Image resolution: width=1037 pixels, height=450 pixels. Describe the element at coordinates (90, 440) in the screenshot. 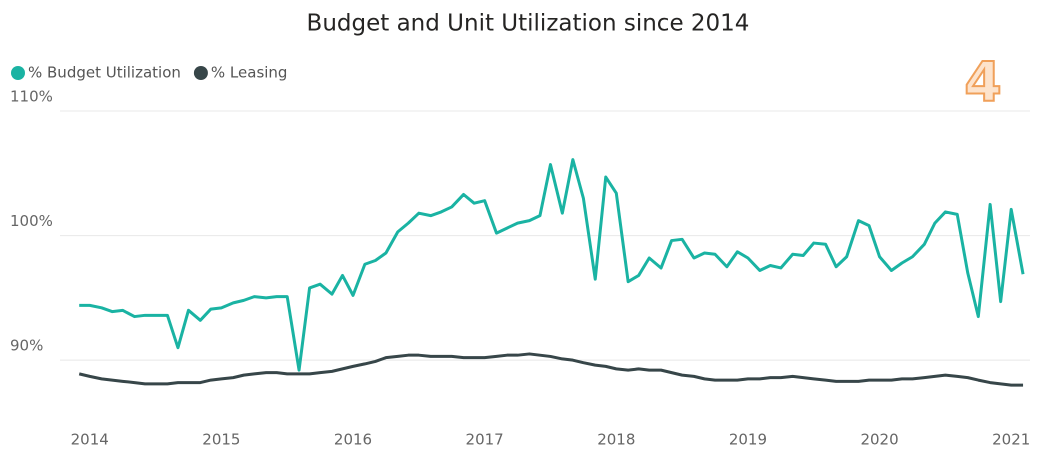

I see `x-tick-label: 2014` at that location.